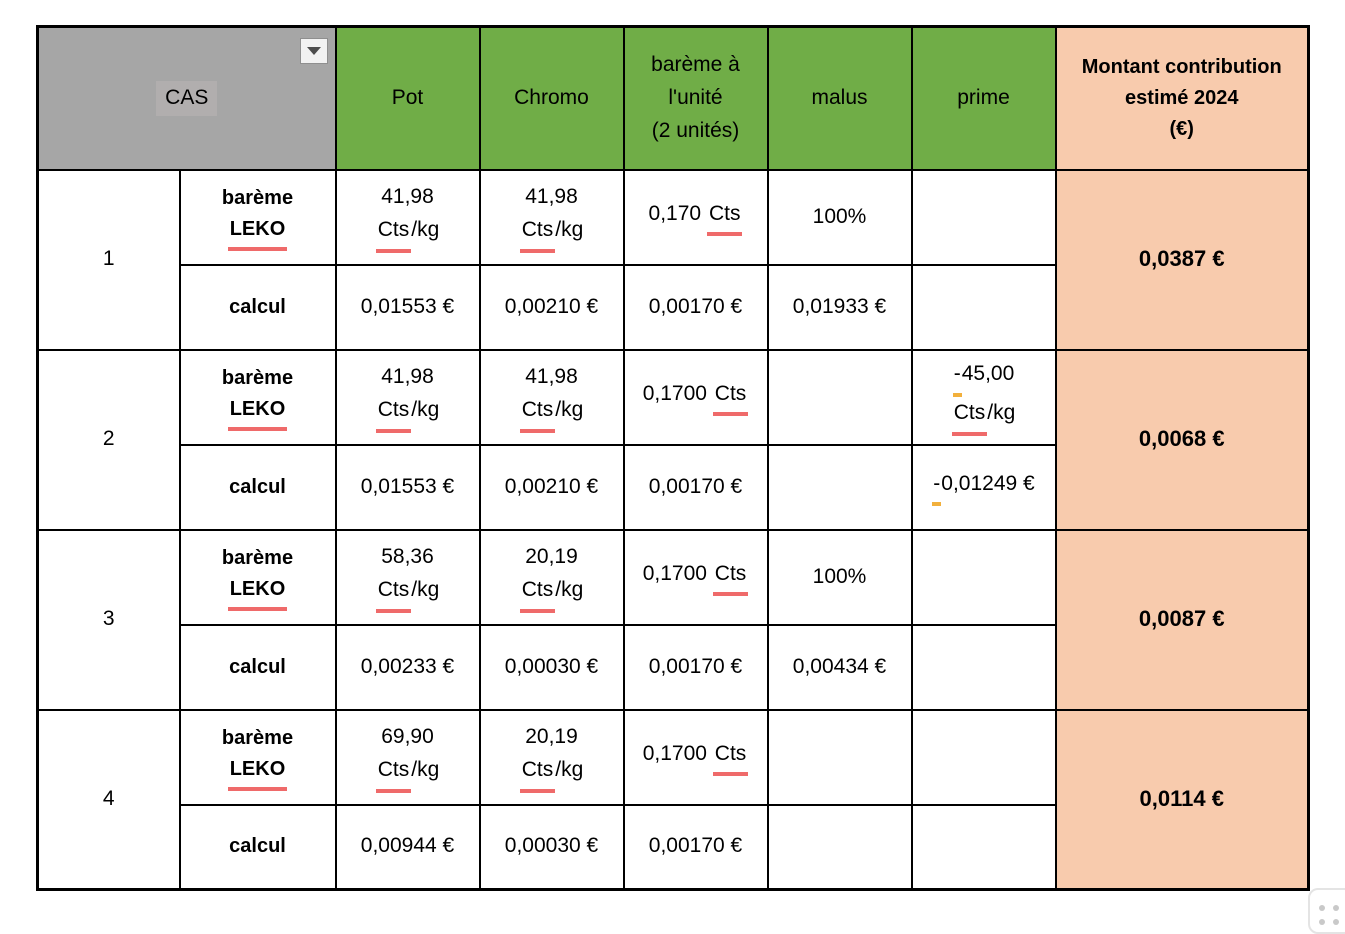  Describe the element at coordinates (257, 847) in the screenshot. I see `case-4-calcul-label: calcul` at that location.